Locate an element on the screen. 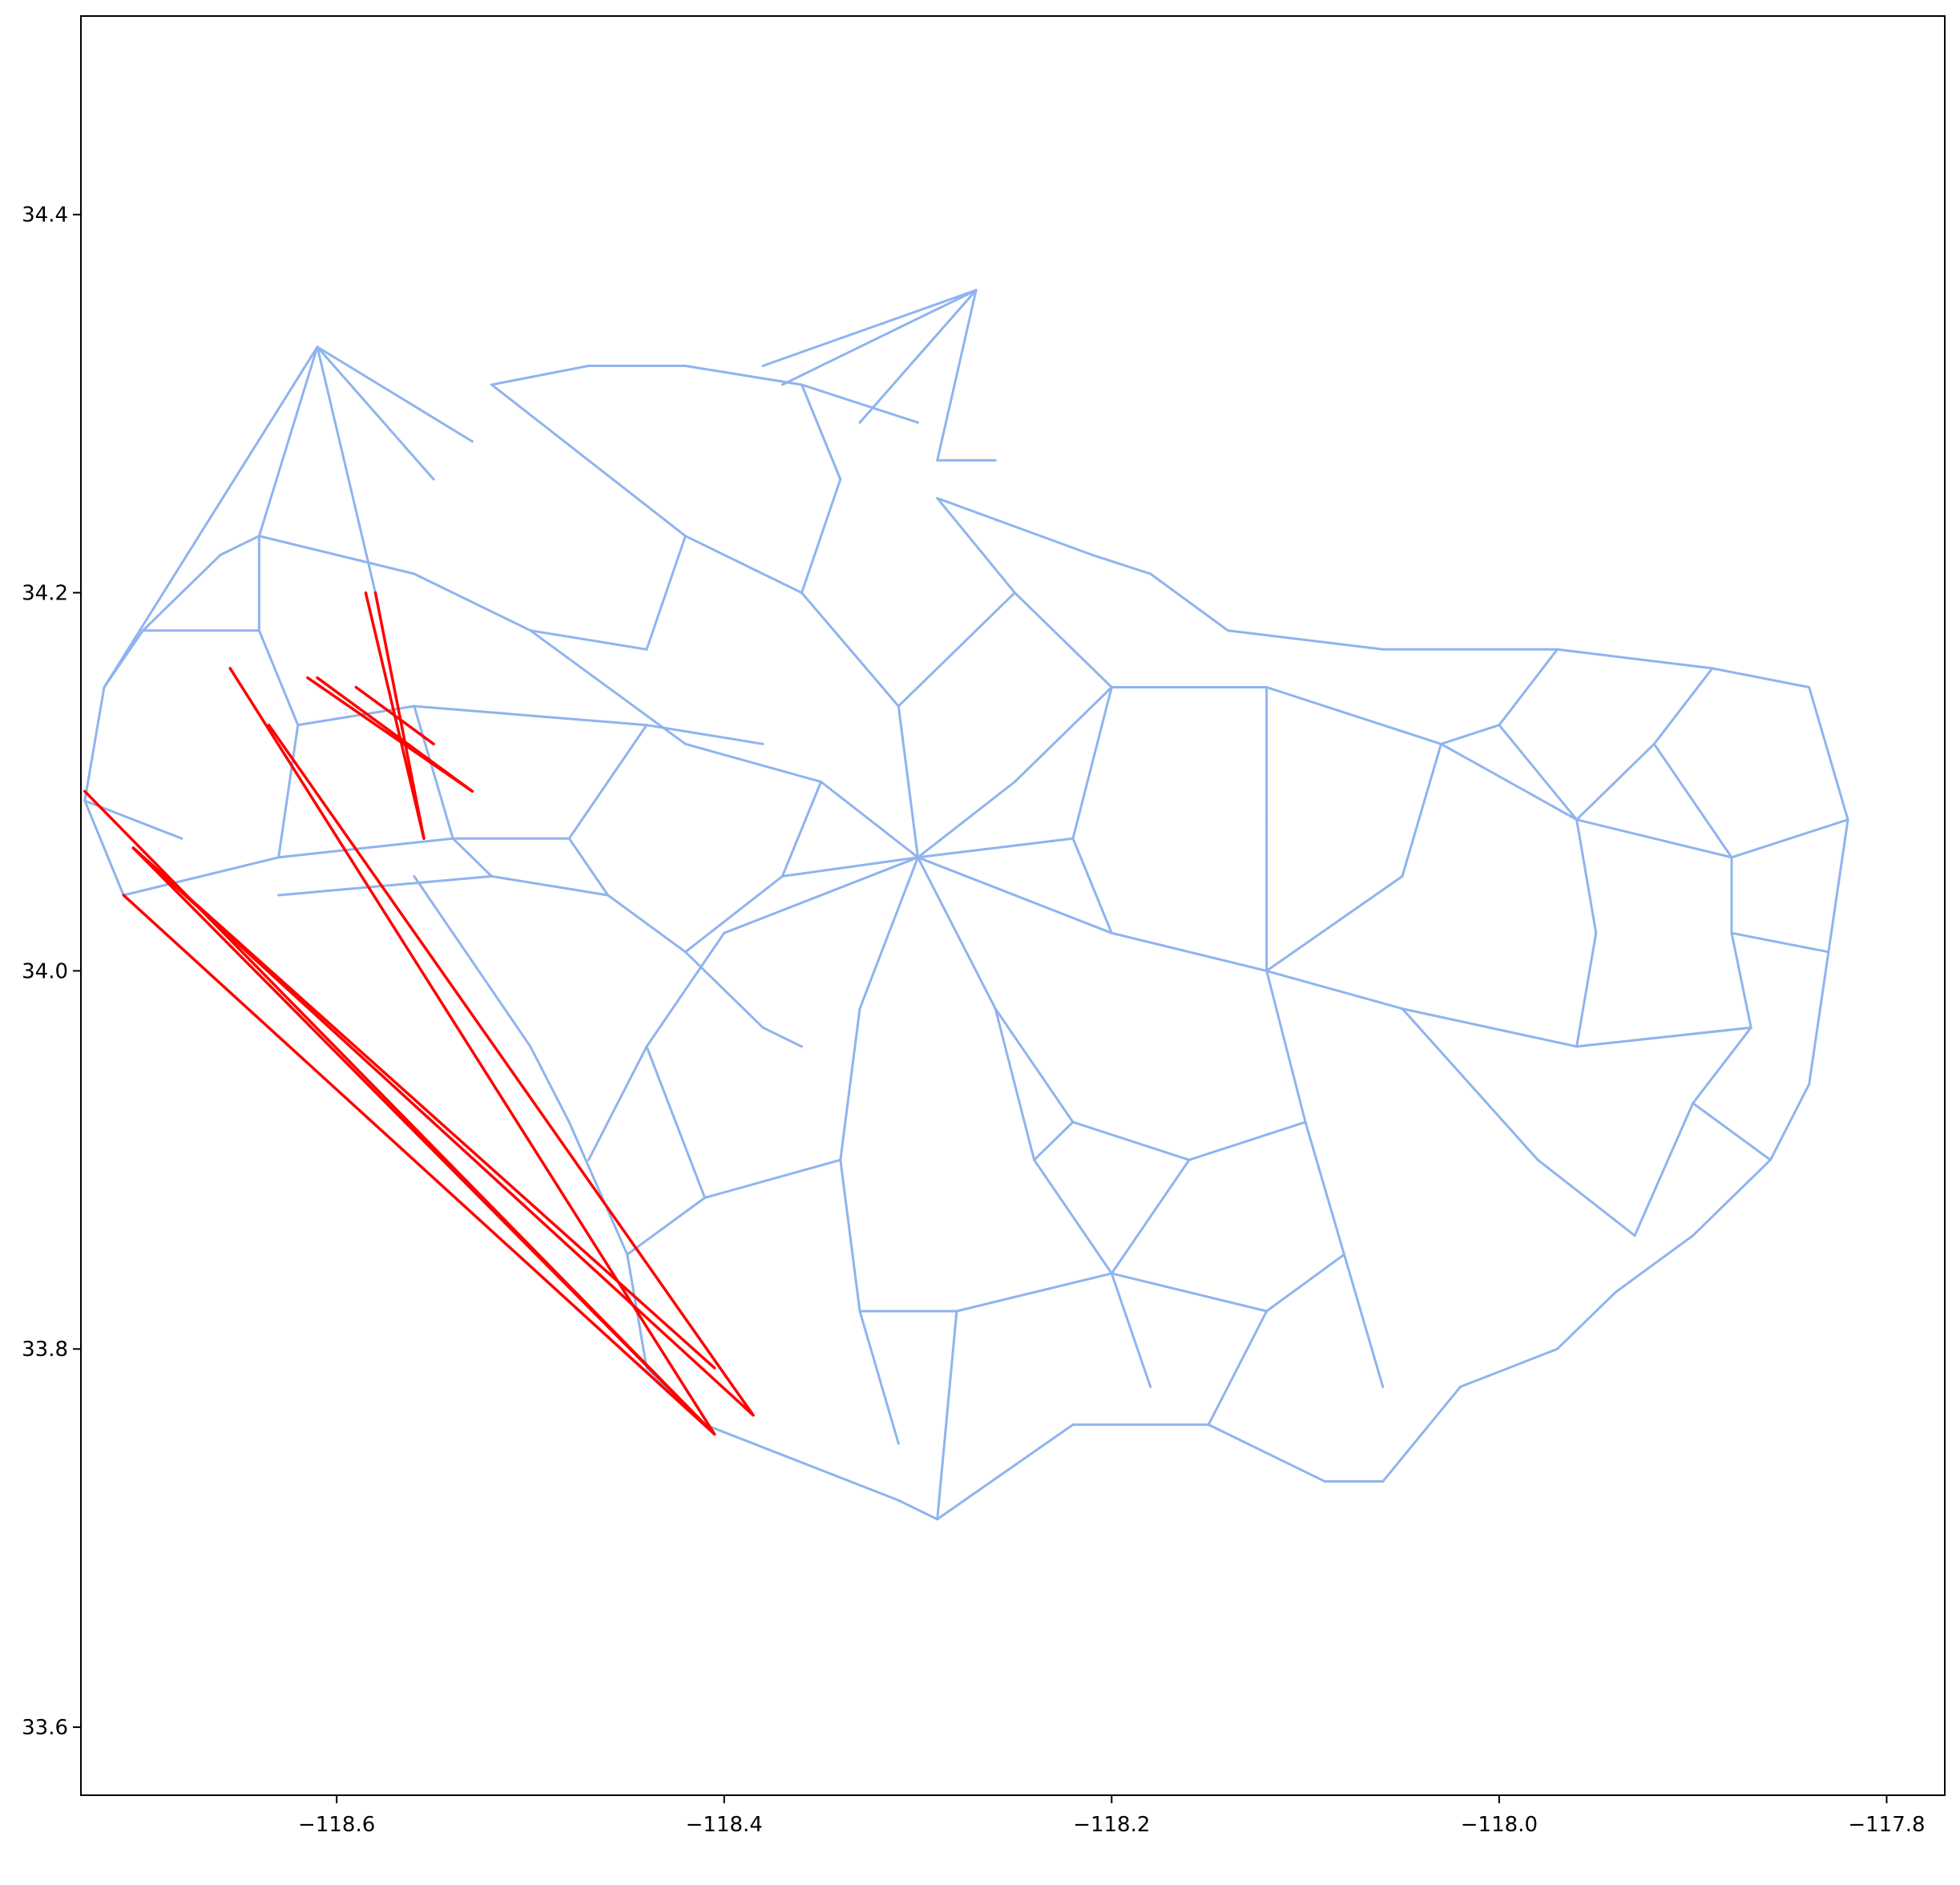 The image size is (1960, 1885). y-tick-label: 34.2 is located at coordinates (45, 594).